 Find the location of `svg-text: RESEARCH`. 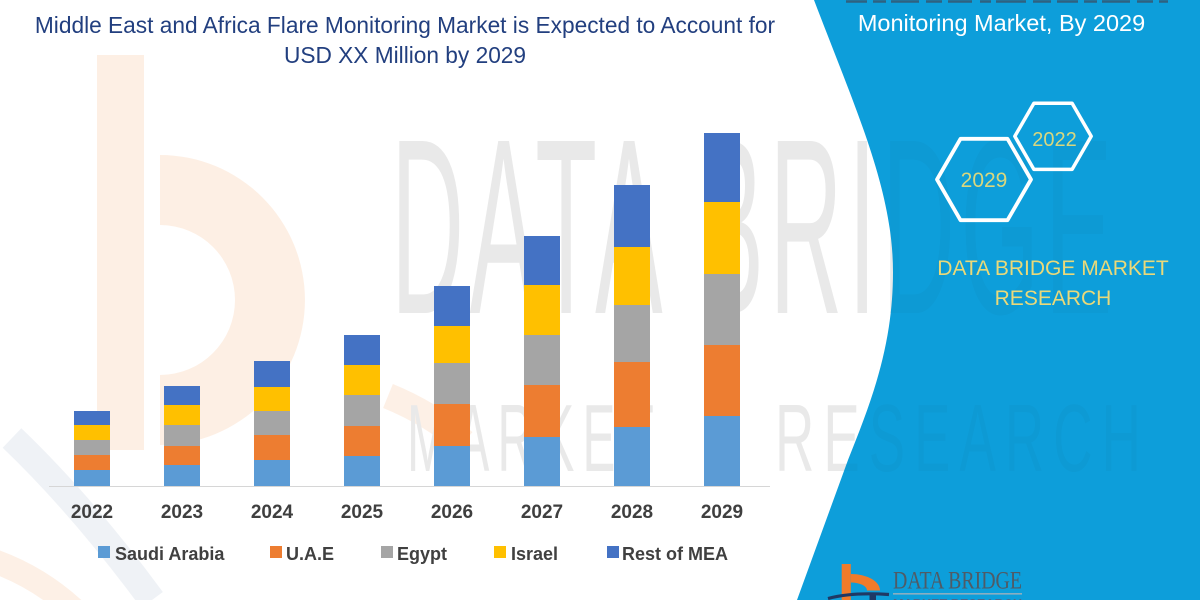

svg-text: RESEARCH is located at coordinates (1053, 298).